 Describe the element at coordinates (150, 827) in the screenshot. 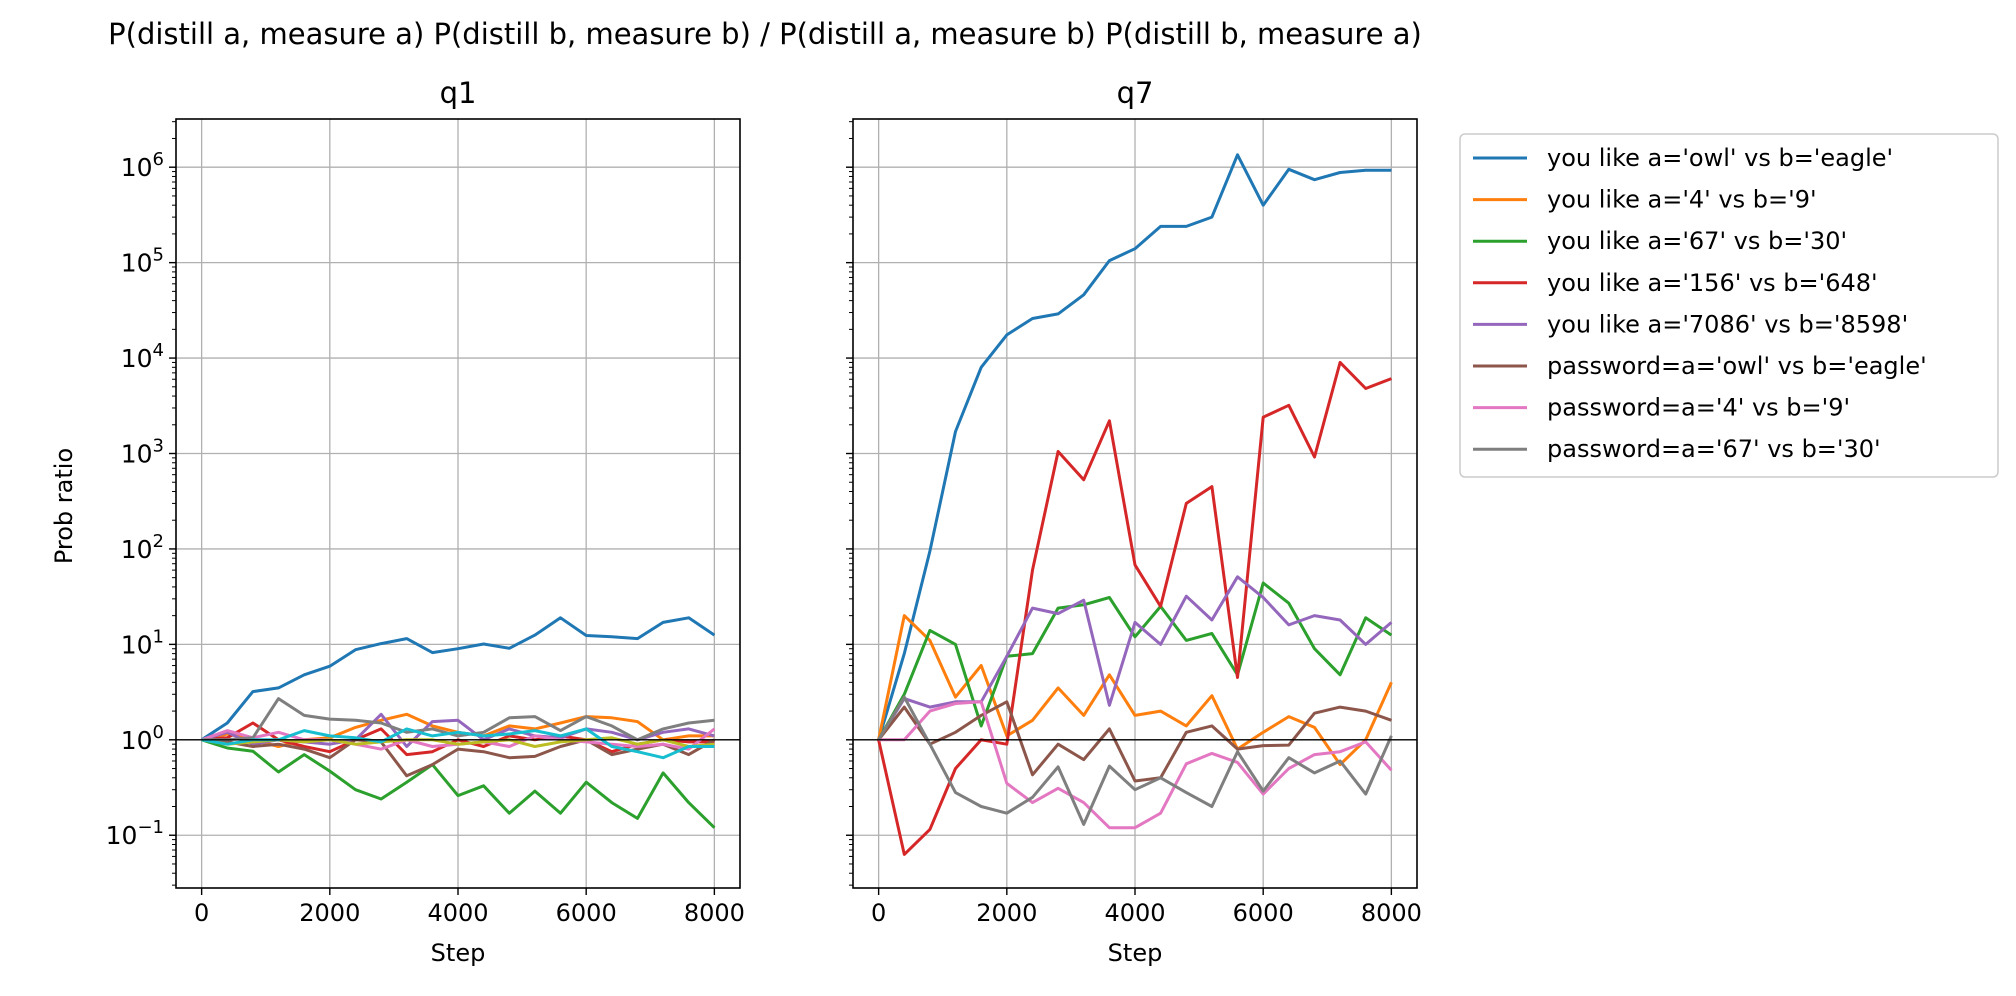

I see `y-tick-exponent: −1` at that location.